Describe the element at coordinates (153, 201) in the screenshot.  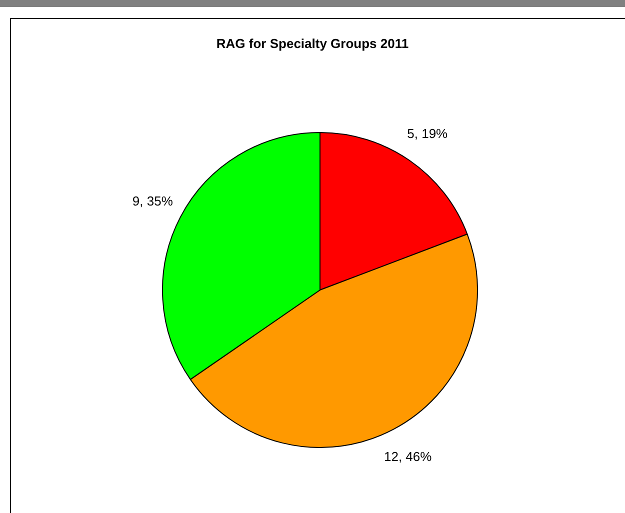
I see `data-label: 9, 35%` at that location.